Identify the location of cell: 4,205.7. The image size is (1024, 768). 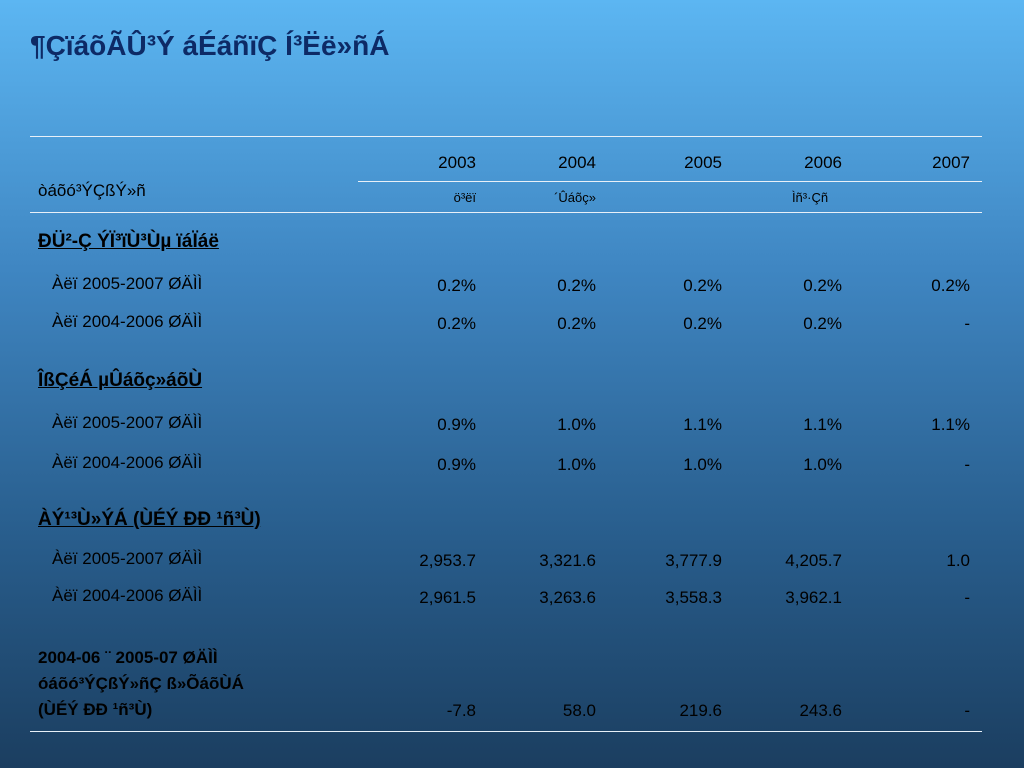
(813, 560).